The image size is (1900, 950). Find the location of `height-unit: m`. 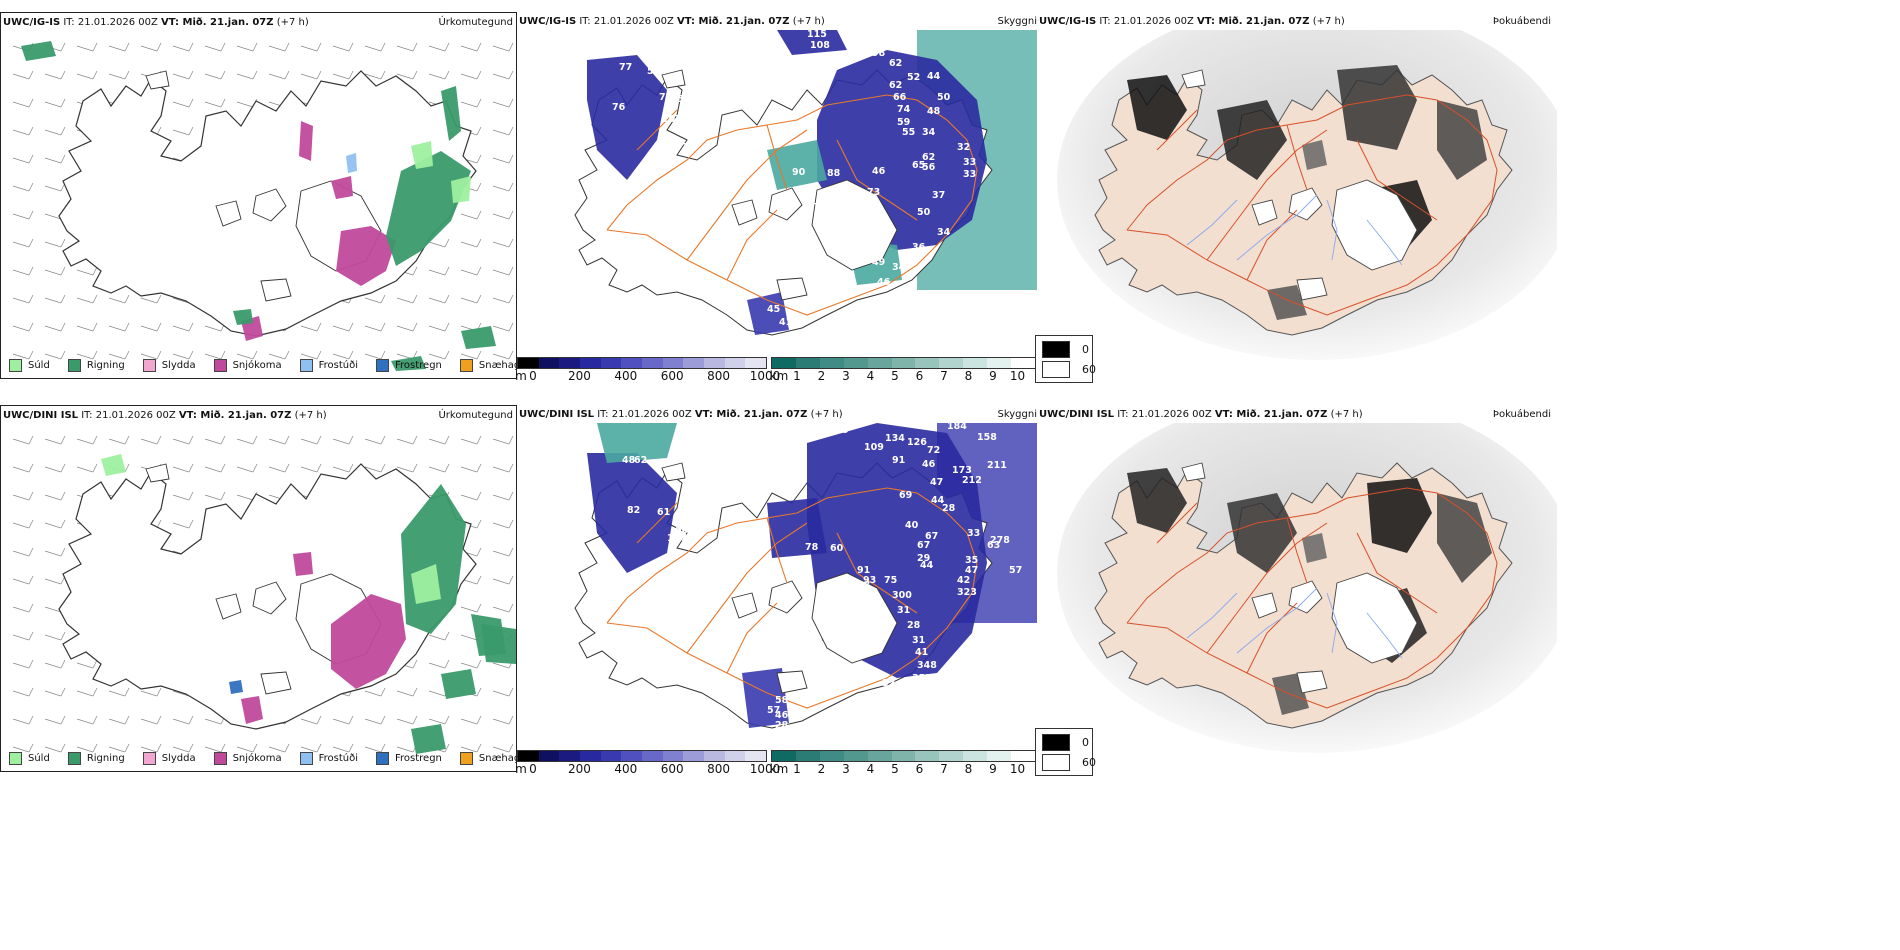

height-unit: m is located at coordinates (521, 376).